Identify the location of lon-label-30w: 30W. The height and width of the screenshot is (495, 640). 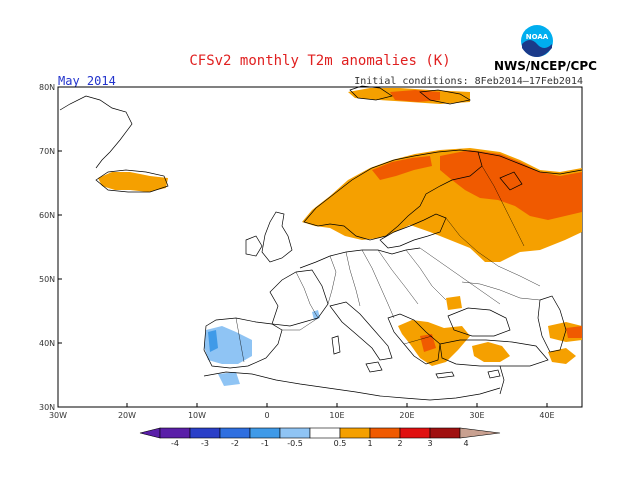
(58, 415).